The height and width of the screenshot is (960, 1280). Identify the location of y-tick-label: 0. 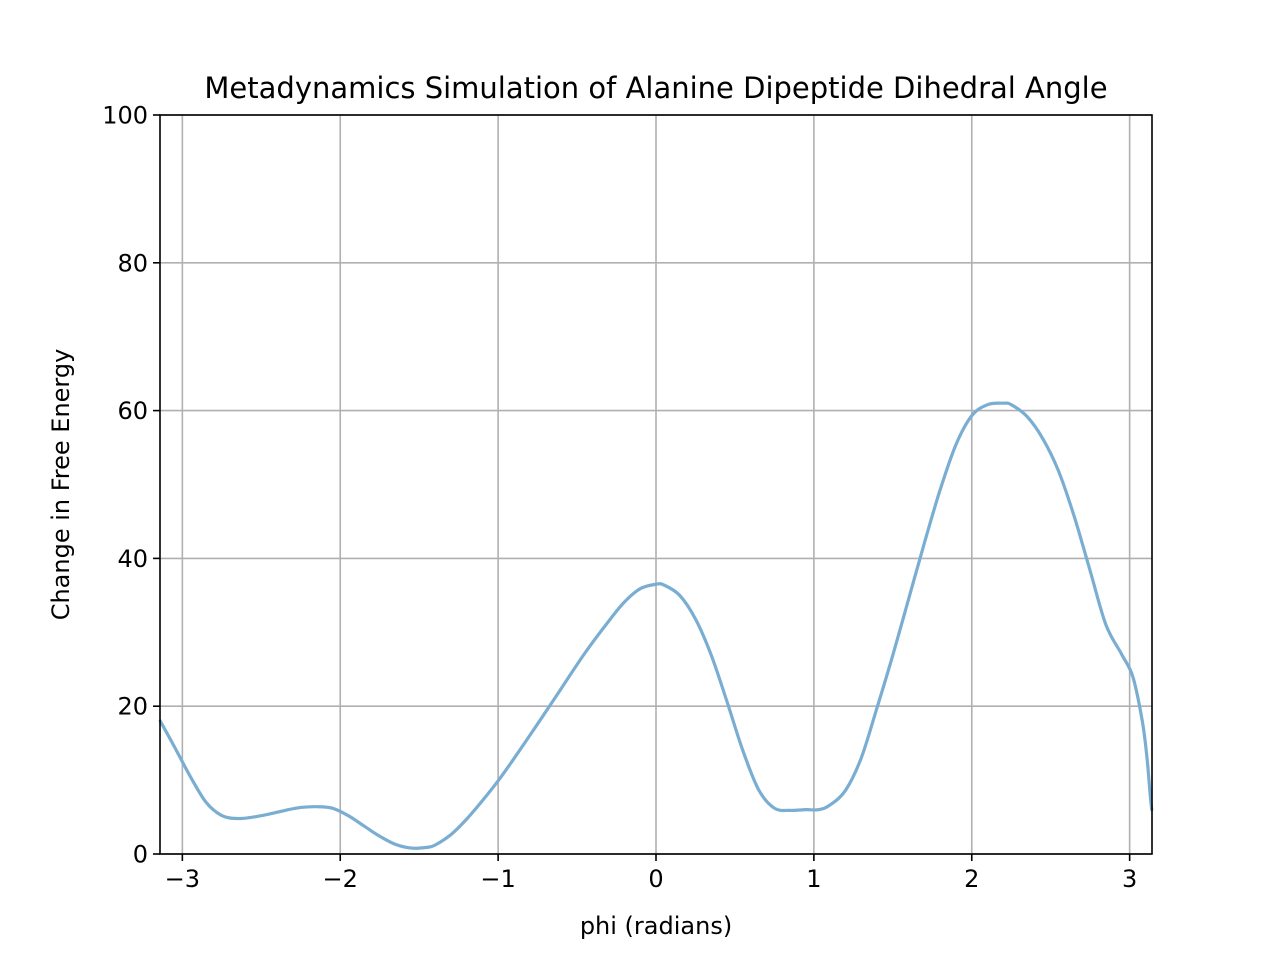
(140, 855).